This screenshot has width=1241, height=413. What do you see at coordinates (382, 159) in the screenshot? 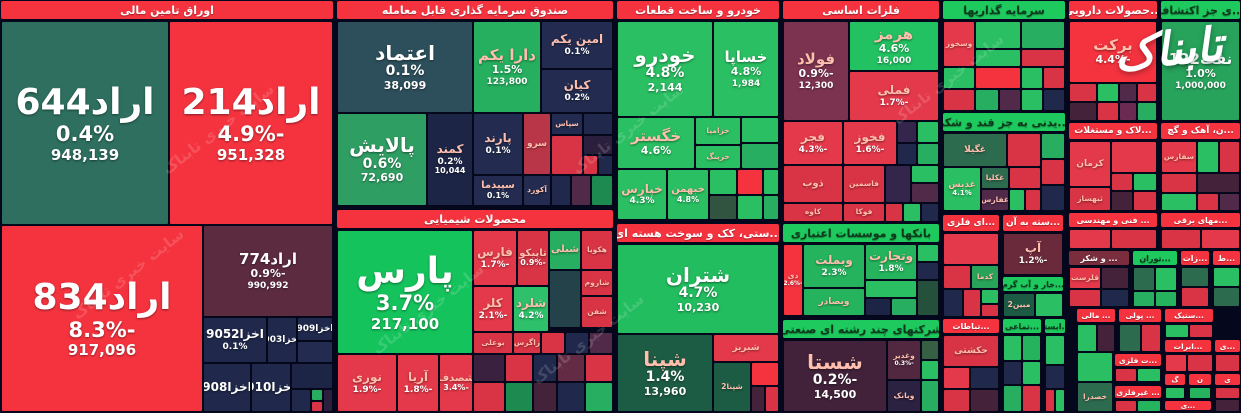
I see `stock-tile-etf: پالایش 0.6% 72,690` at bounding box center [382, 159].